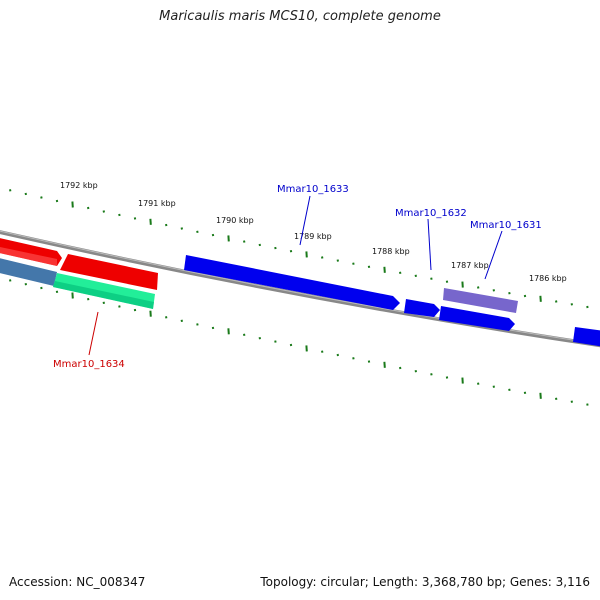  What do you see at coordinates (313, 236) in the screenshot?
I see `kbp-label-1789: 1789 kbp` at bounding box center [313, 236].